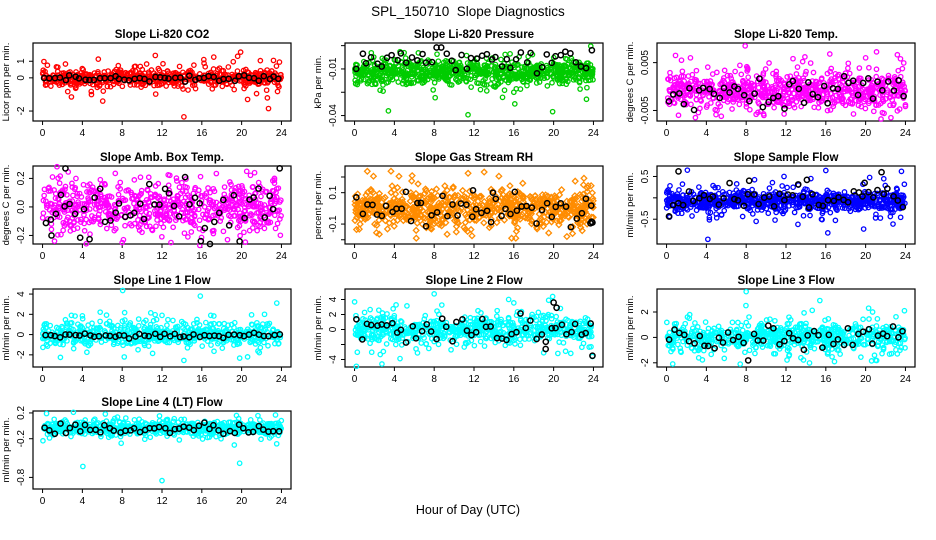  What do you see at coordinates (786, 35) in the screenshot?
I see `subplot-title: Slope Li-820 Temp.` at bounding box center [786, 35].